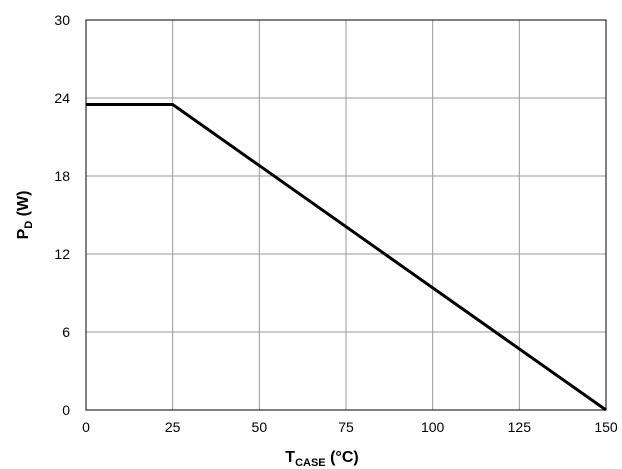  I want to click on y-tick-label: 0, so click(66, 410).